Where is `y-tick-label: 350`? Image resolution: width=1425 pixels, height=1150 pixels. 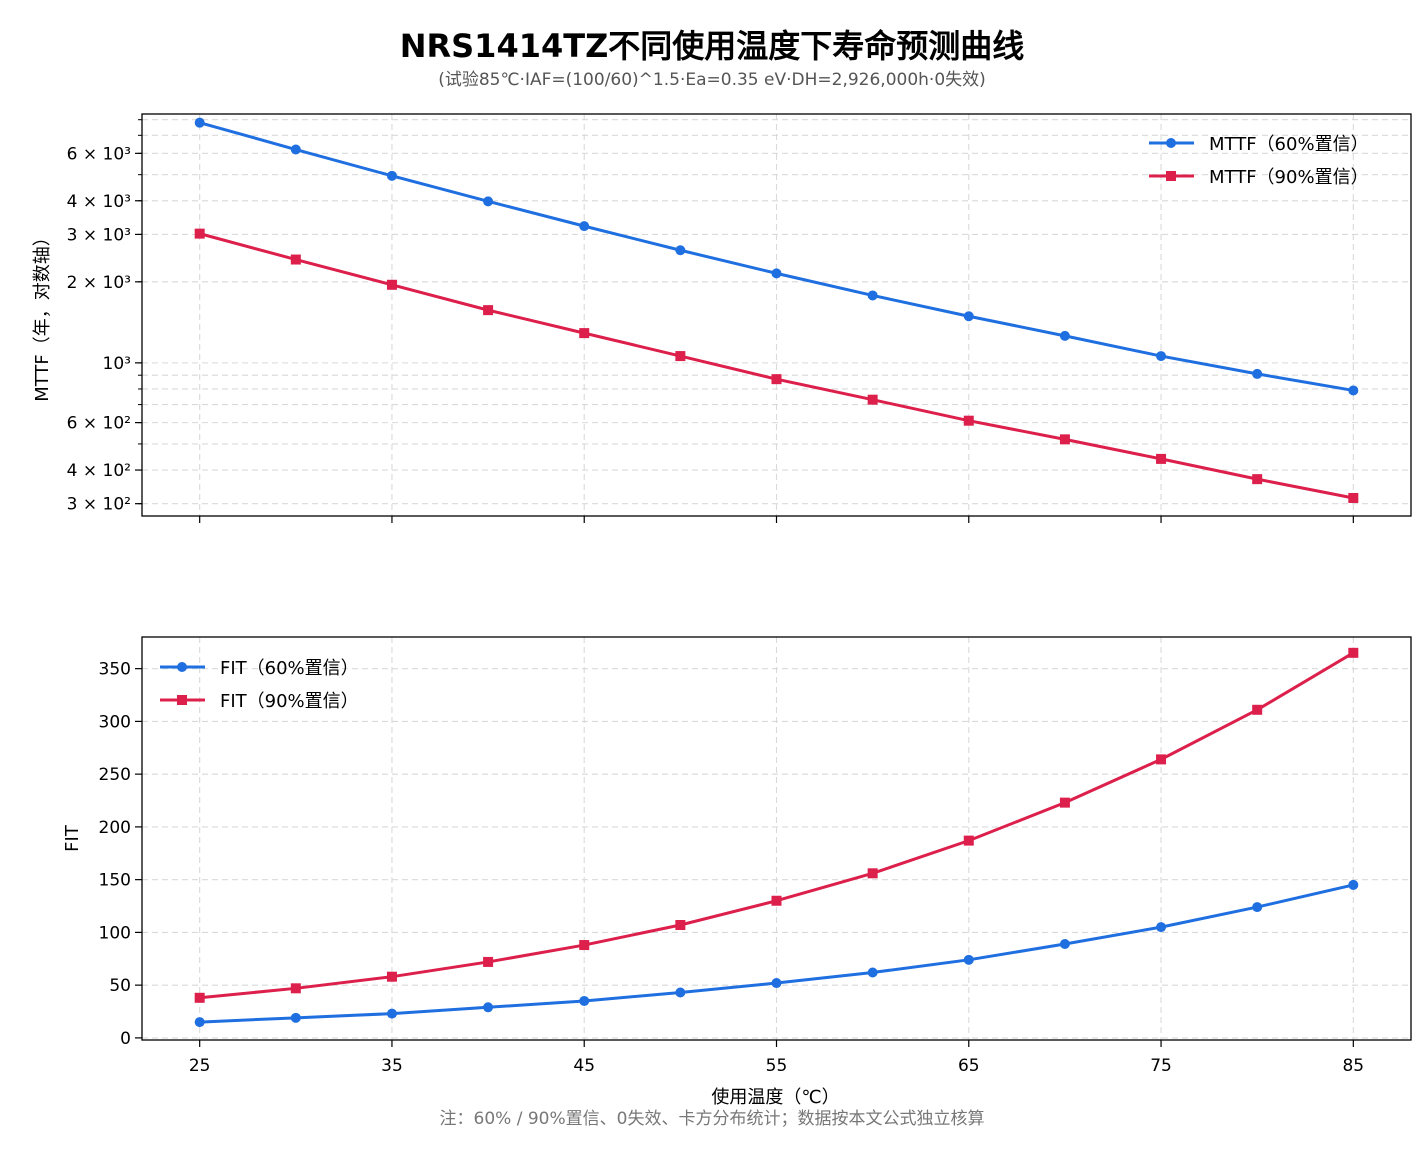
y-tick-label: 350 is located at coordinates (115, 670).